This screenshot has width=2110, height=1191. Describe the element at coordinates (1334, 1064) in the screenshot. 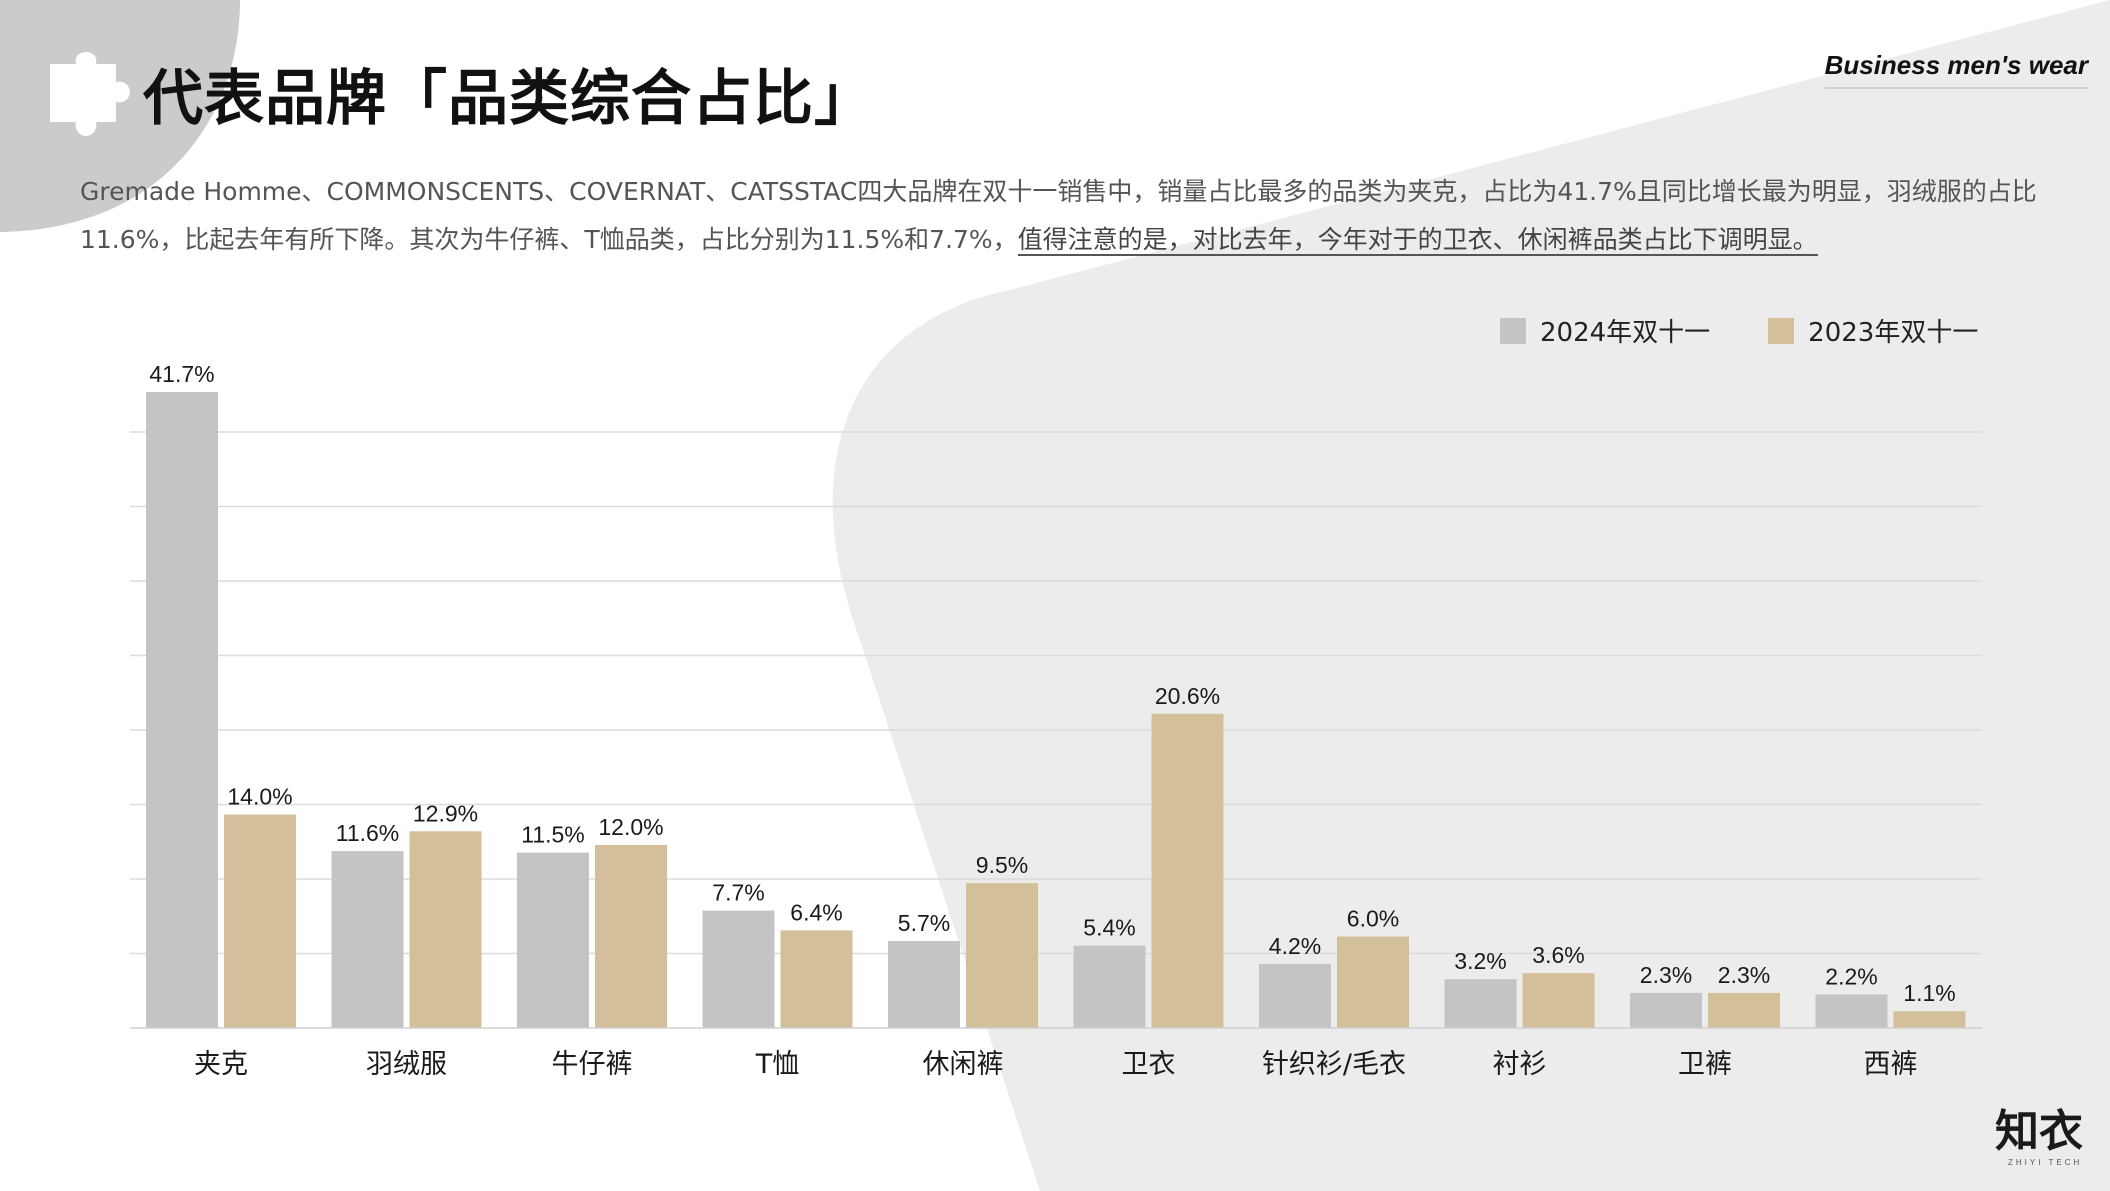

I see `category-label: 针织衫/毛衣` at that location.